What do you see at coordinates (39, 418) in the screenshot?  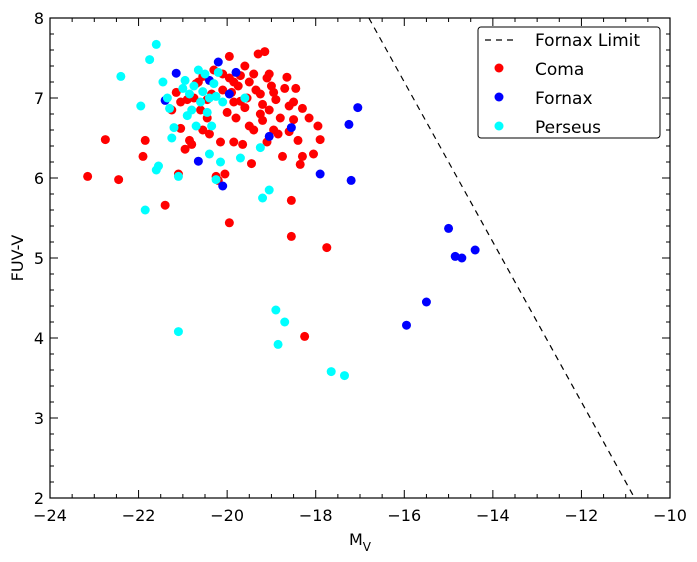 I see `y-tick-label: 3` at bounding box center [39, 418].